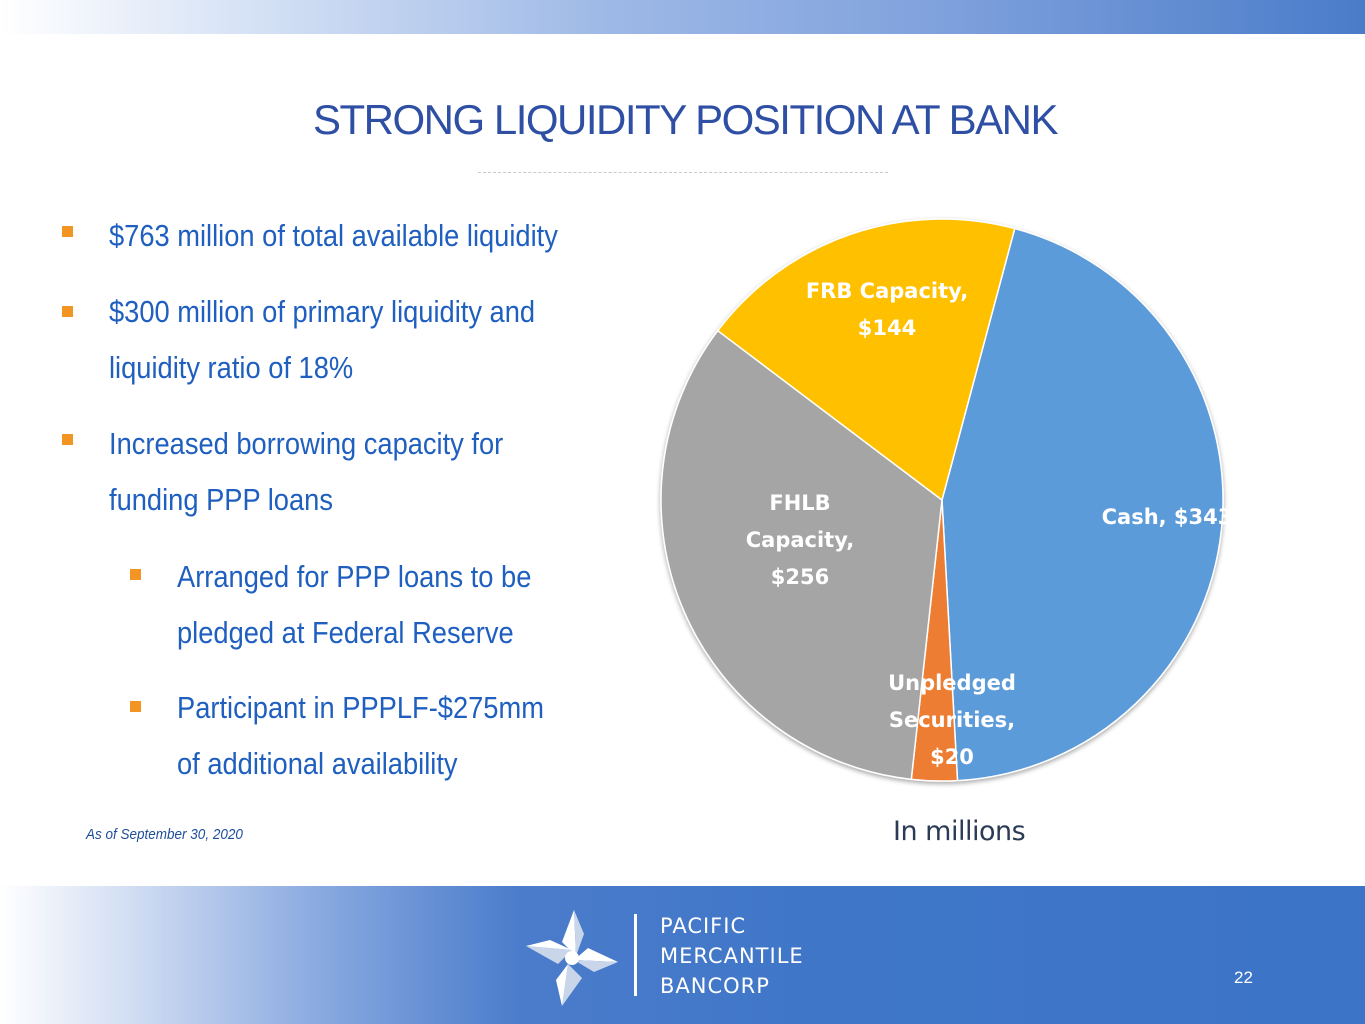 The image size is (1365, 1024). I want to click on pie-label-line: $144, so click(887, 328).